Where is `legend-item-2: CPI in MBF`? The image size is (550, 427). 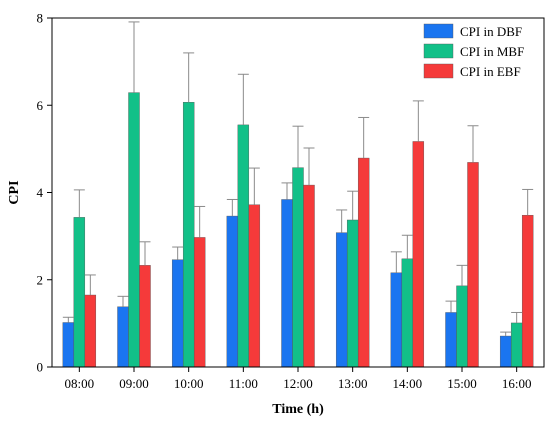 legend-item-2: CPI in MBF is located at coordinates (473, 51).